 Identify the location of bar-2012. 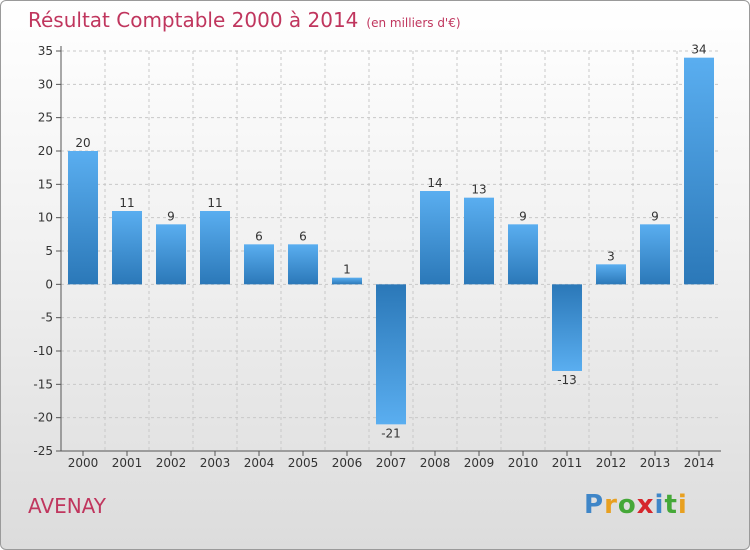
(611, 274).